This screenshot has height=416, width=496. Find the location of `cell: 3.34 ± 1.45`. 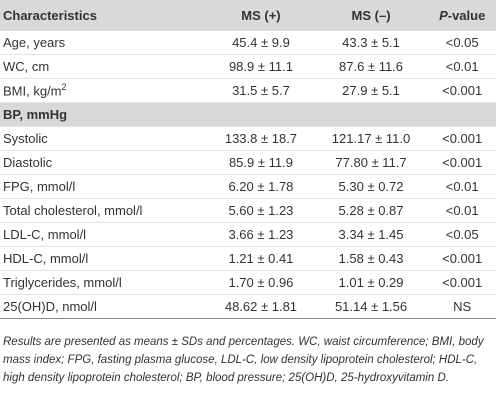

cell: 3.34 ± 1.45 is located at coordinates (371, 234).